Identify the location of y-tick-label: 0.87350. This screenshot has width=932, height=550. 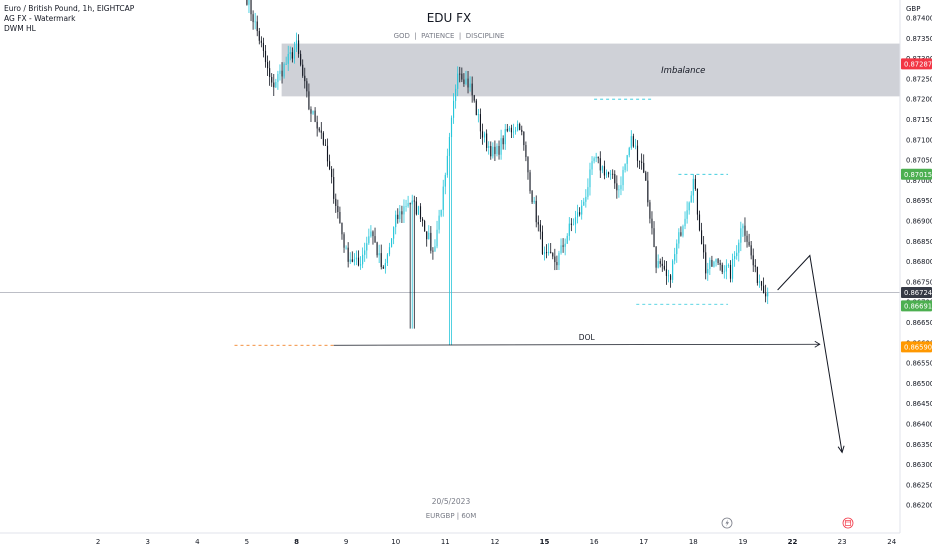
(919, 39).